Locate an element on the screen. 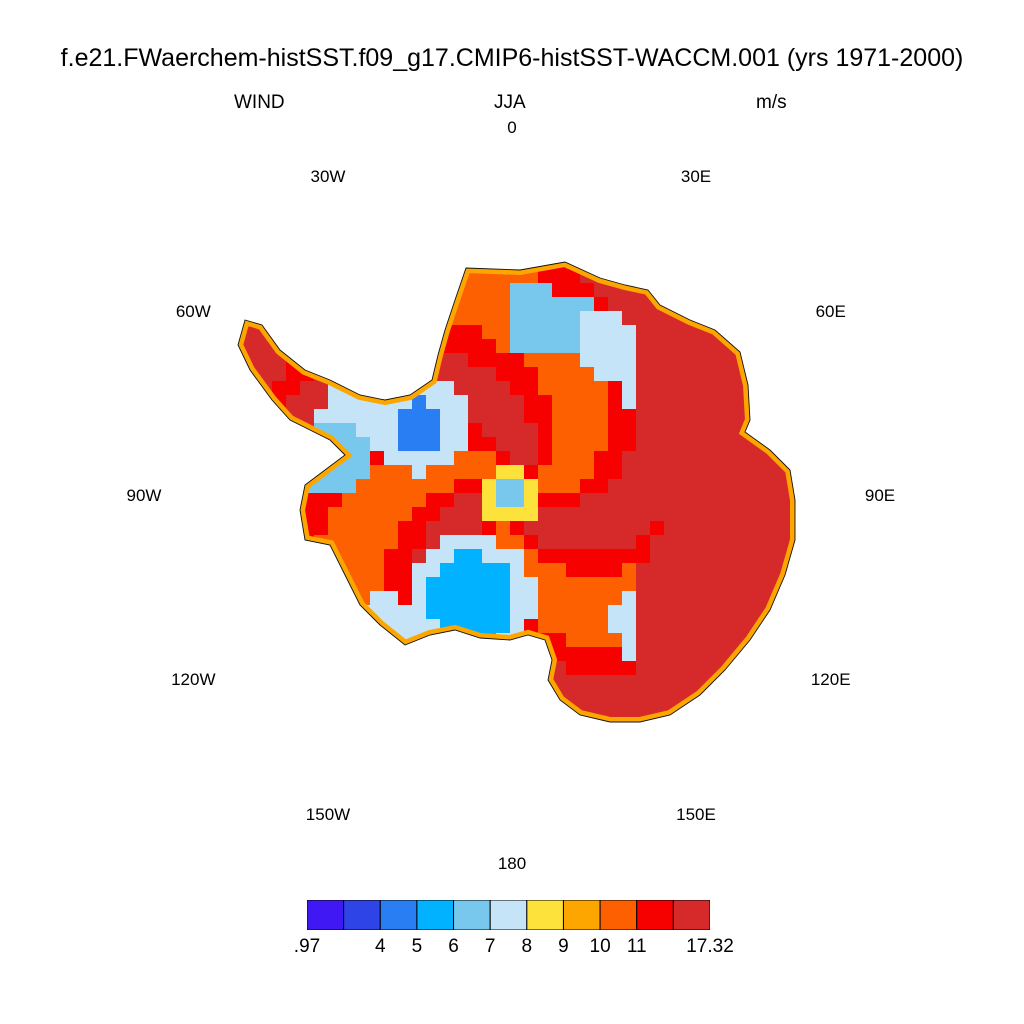 The width and height of the screenshot is (1024, 1024). colorbar-tick-label: 6 is located at coordinates (453, 946).